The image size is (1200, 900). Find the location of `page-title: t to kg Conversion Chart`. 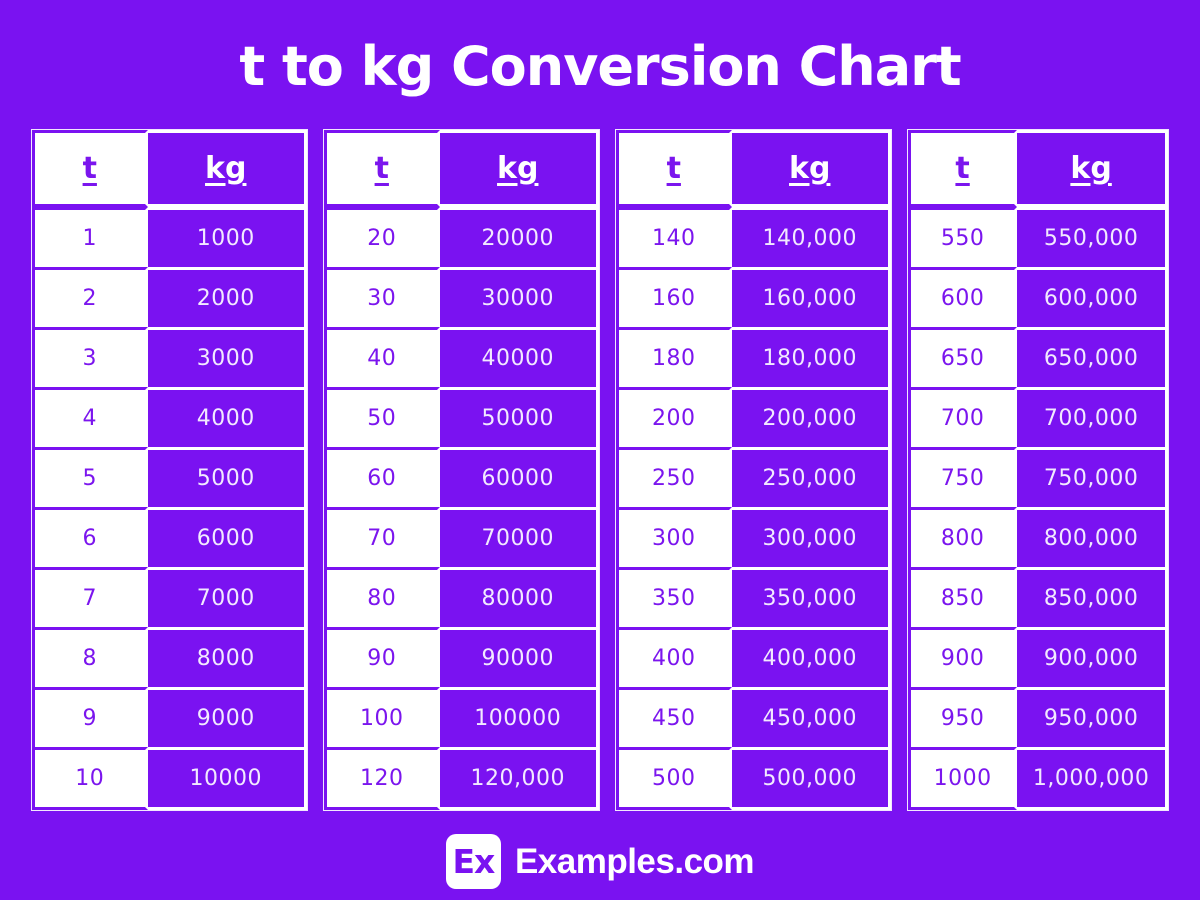

page-title: t to kg Conversion Chart is located at coordinates (600, 66).